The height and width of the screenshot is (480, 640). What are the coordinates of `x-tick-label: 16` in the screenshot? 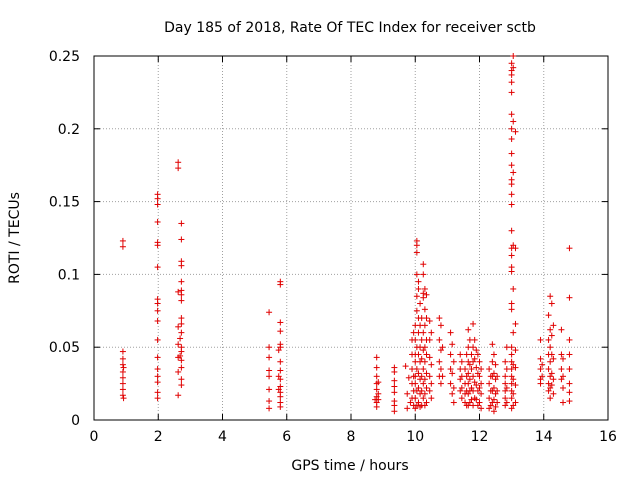 It's located at (608, 437).